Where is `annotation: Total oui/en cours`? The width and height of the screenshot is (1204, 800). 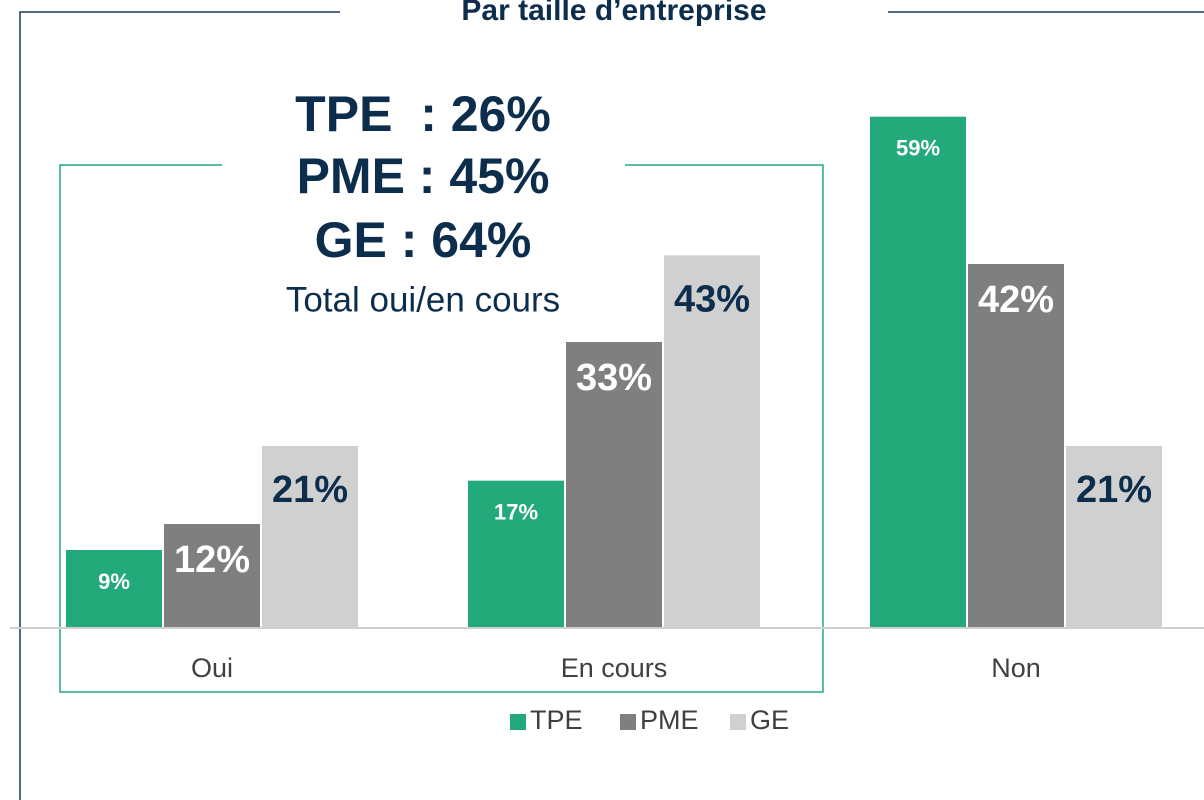 annotation: Total oui/en cours is located at coordinates (423, 299).